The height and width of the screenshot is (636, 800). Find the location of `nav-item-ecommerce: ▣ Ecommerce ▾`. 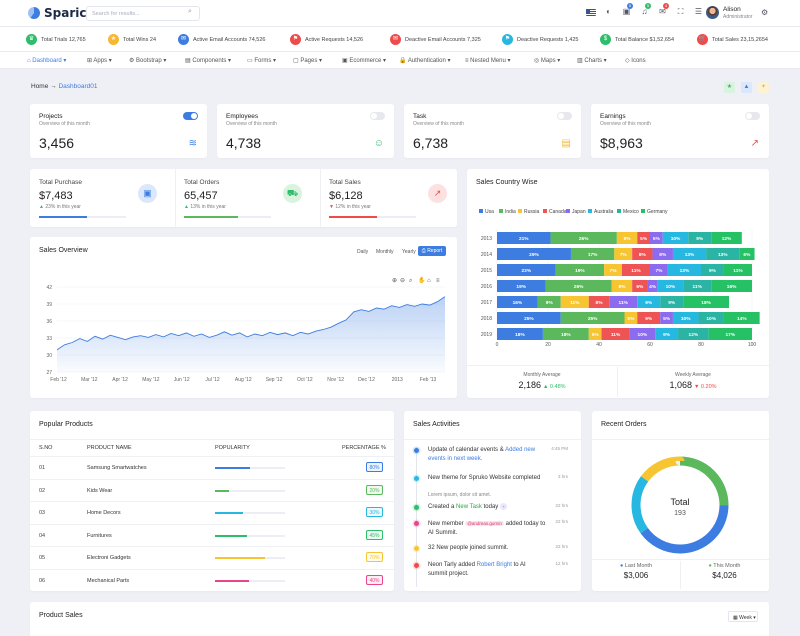

nav-item-ecommerce: ▣ Ecommerce ▾ is located at coordinates (364, 60).